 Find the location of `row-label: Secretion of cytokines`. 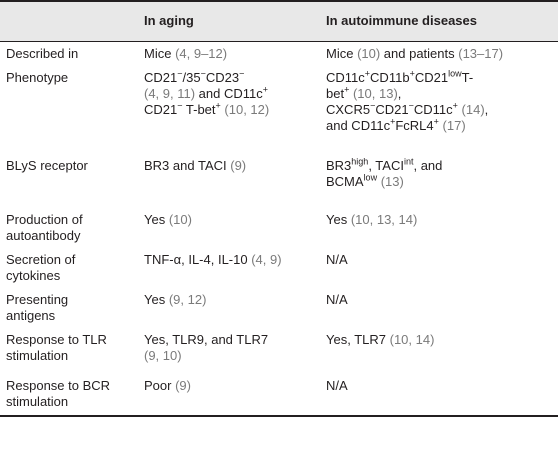

row-label: Secretion of cytokines is located at coordinates (41, 267).